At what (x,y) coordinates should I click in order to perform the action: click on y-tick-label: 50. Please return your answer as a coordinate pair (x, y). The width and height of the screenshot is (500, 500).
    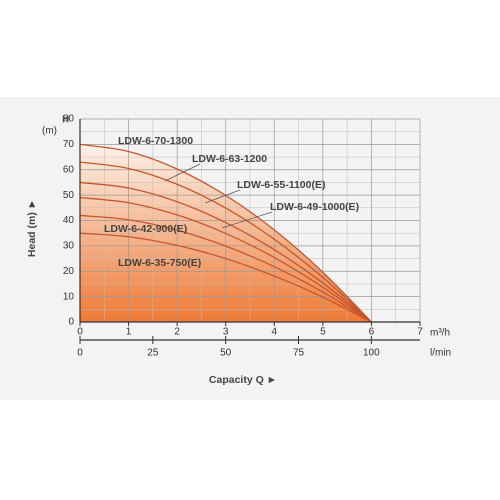
    Looking at the image, I should click on (69, 195).